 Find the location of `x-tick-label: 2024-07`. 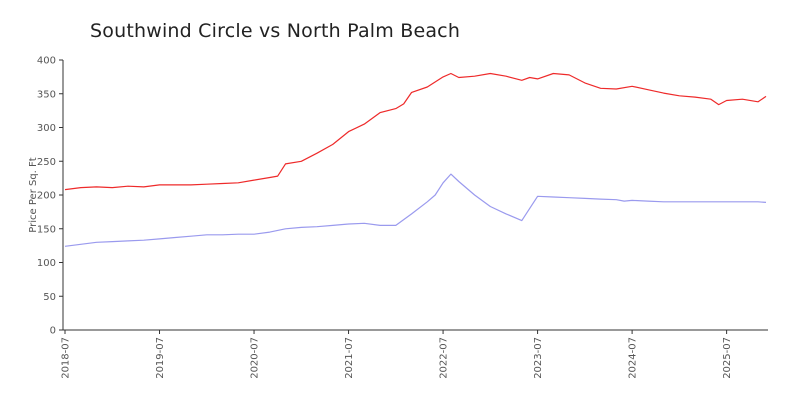

x-tick-label: 2024-07 is located at coordinates (633, 358).